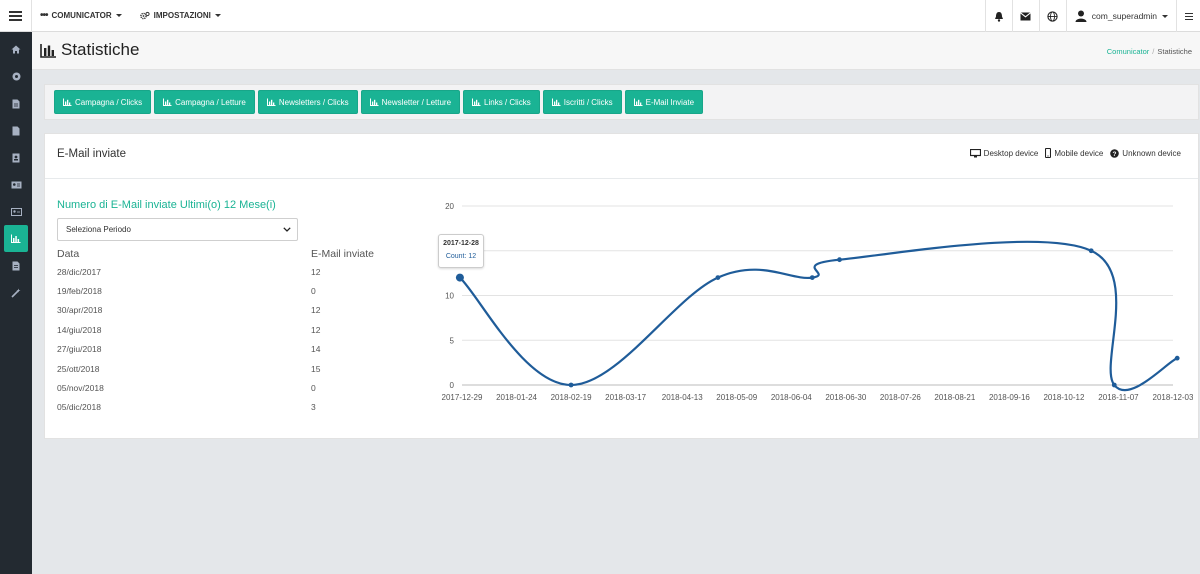 The height and width of the screenshot is (574, 1200). What do you see at coordinates (516, 397) in the screenshot?
I see `x-tick-label: 2018-01-24` at bounding box center [516, 397].